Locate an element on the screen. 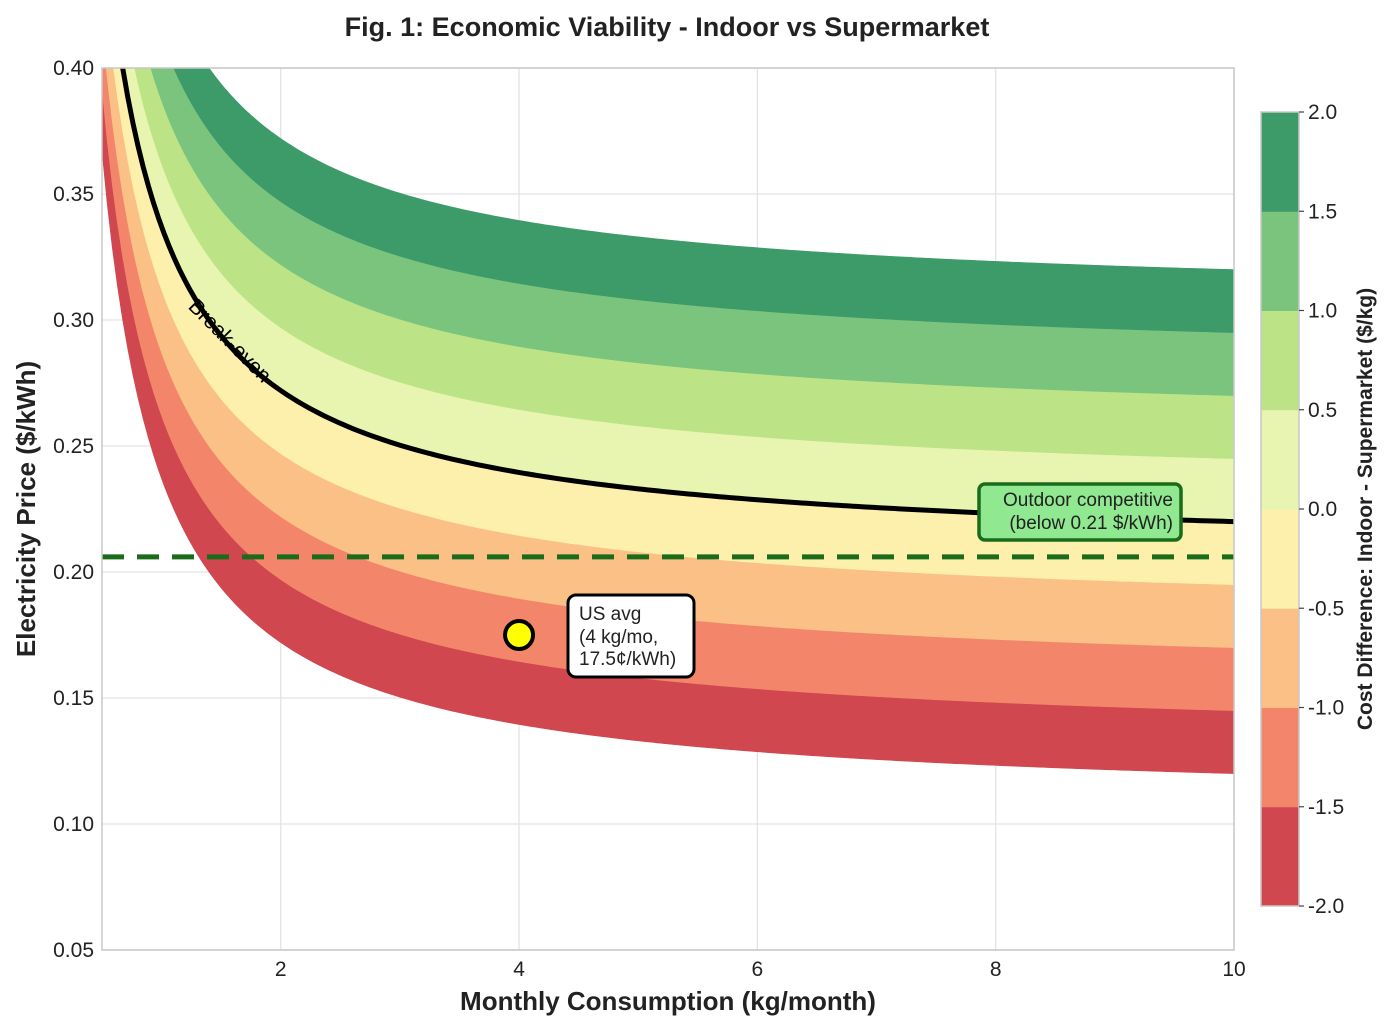 This screenshot has width=1393, height=1035. colorbar-tick-label: -2.0 is located at coordinates (1326, 906).